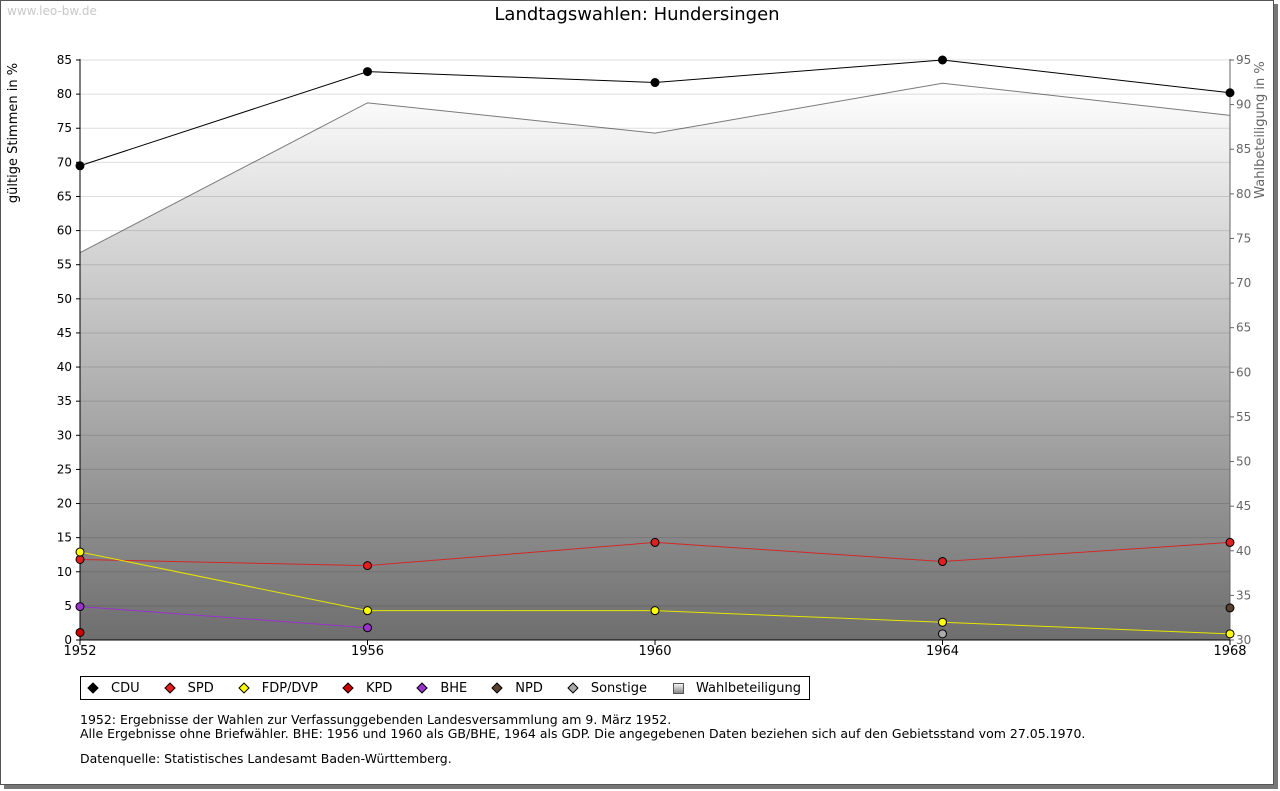  I want to click on y-tick-label-left: 20, so click(64, 504).